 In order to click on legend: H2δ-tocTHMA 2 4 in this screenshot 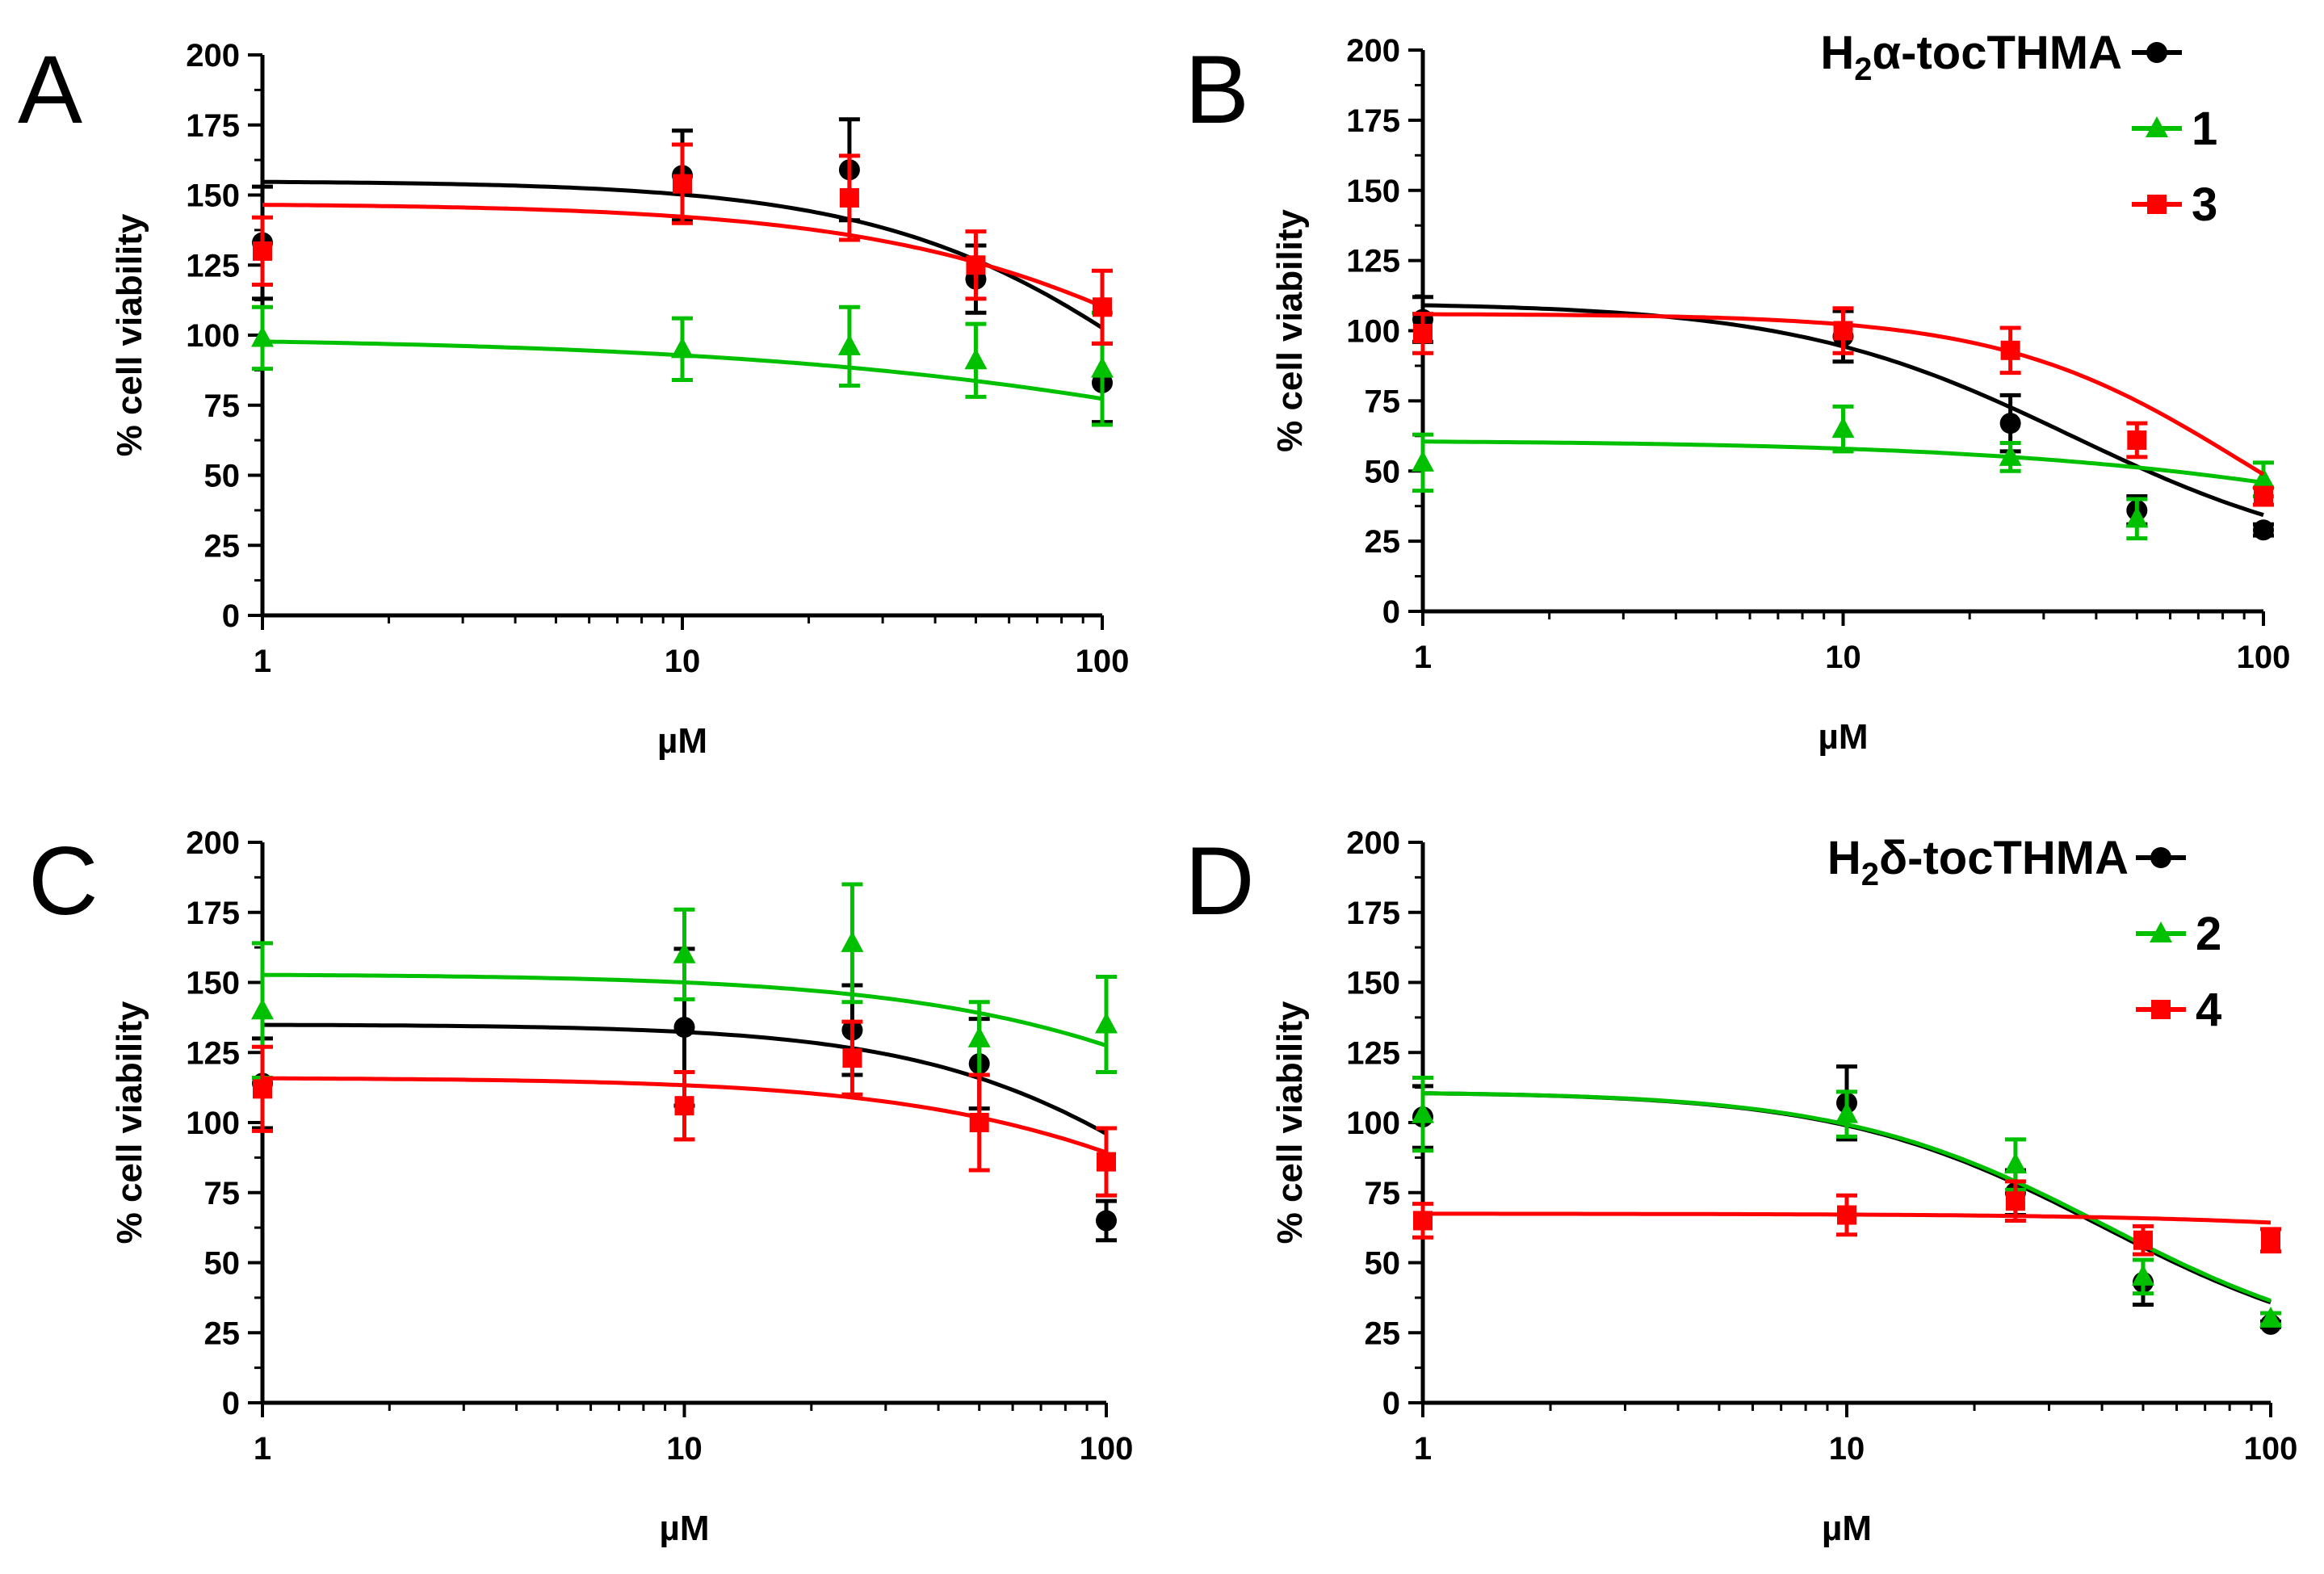, I will do `click(2024, 934)`.